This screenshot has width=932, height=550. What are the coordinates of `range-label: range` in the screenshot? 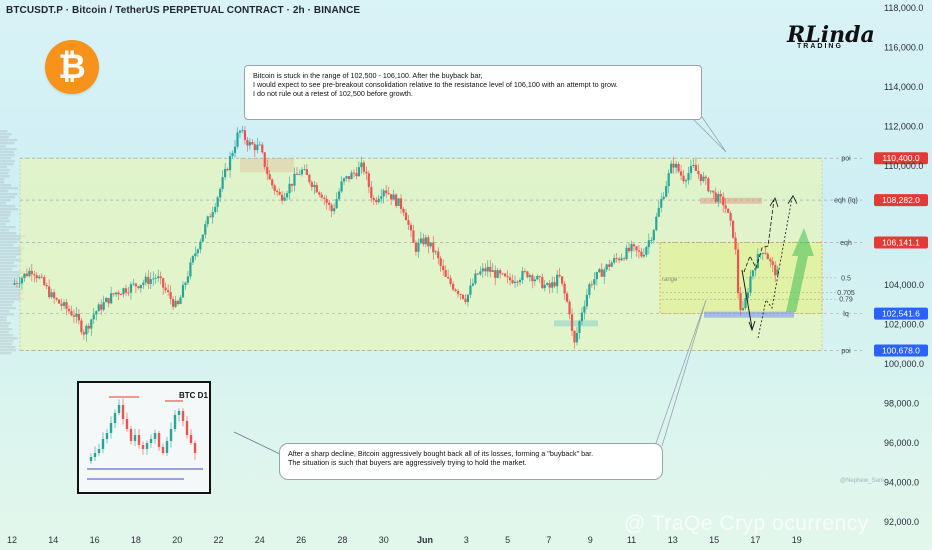 It's located at (670, 280).